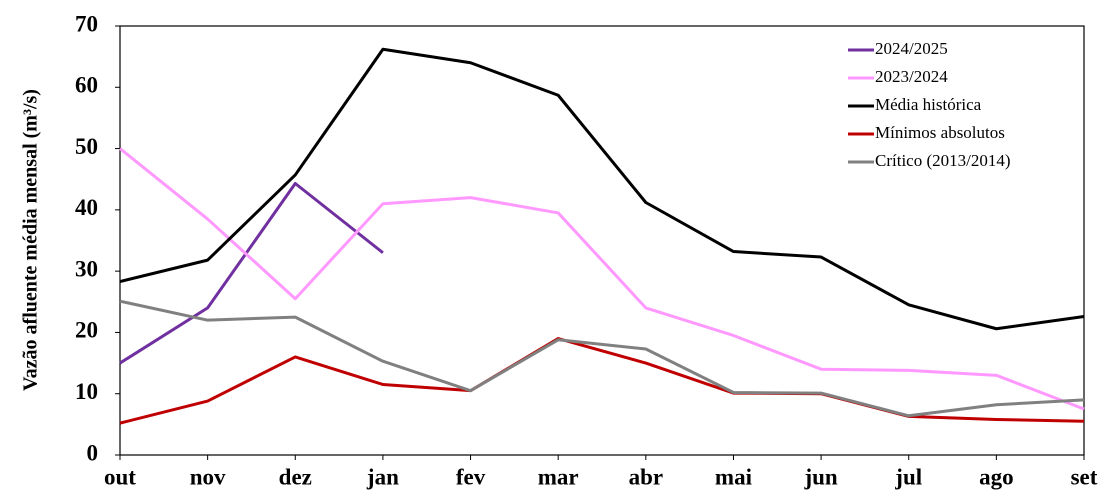  I want to click on y-axis-label: Vazão afluente média mensal (m³/s), so click(31, 240).